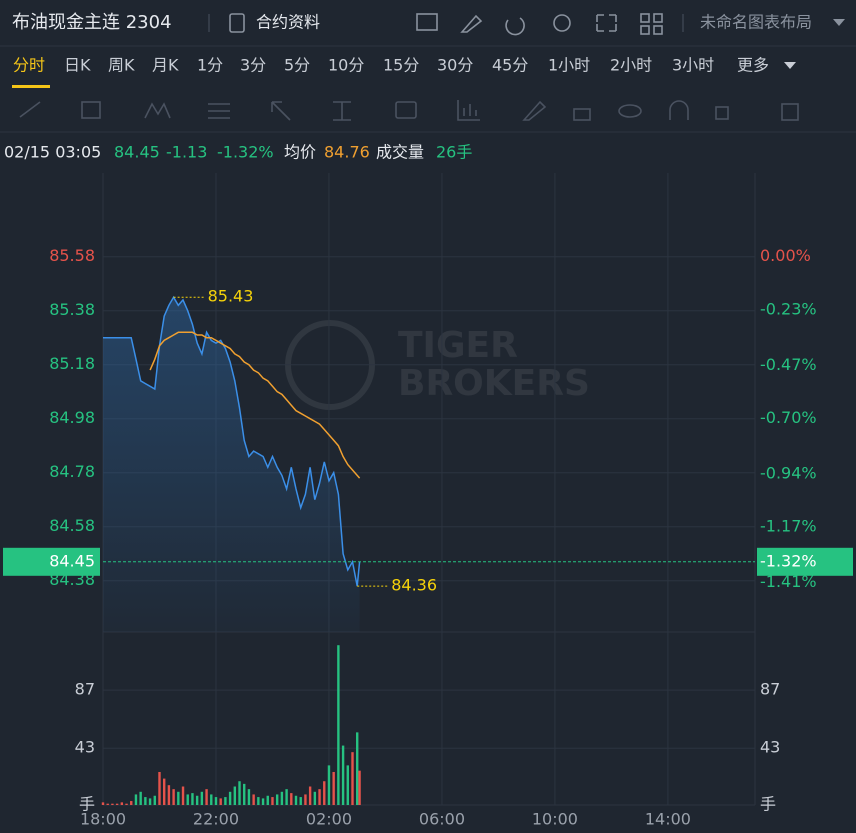 The width and height of the screenshot is (856, 833). Describe the element at coordinates (606, 23) in the screenshot. I see `fullscreen-icon` at that location.